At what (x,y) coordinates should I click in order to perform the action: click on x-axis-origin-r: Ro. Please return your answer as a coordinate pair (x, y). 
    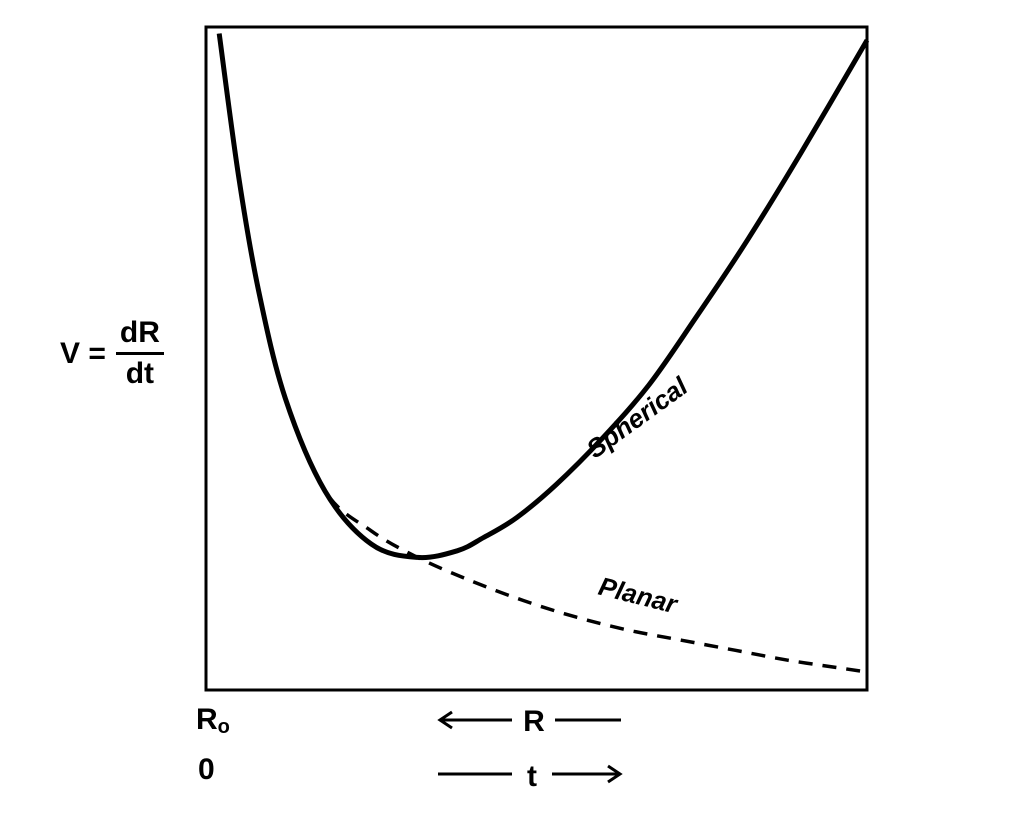
    Looking at the image, I should click on (213, 720).